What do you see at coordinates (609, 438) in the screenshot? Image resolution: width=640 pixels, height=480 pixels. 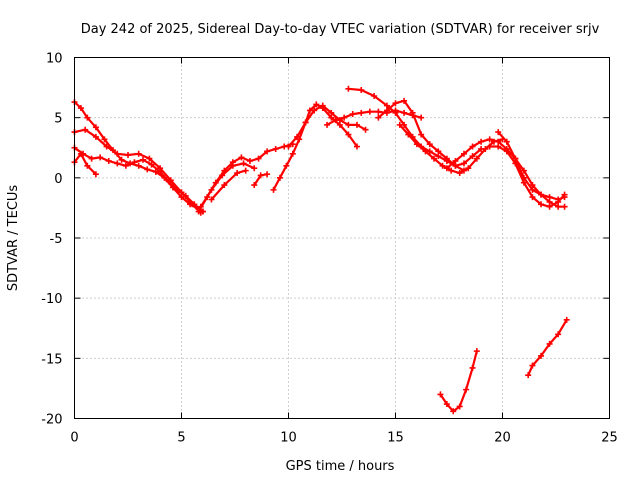 I see `x-tick-label: 25` at bounding box center [609, 438].